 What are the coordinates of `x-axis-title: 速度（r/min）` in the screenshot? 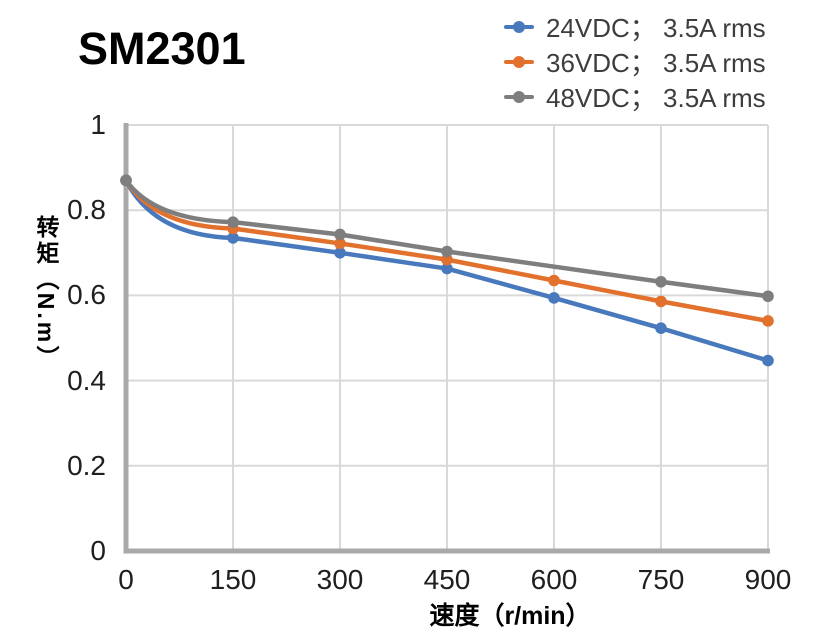 It's located at (510, 616).